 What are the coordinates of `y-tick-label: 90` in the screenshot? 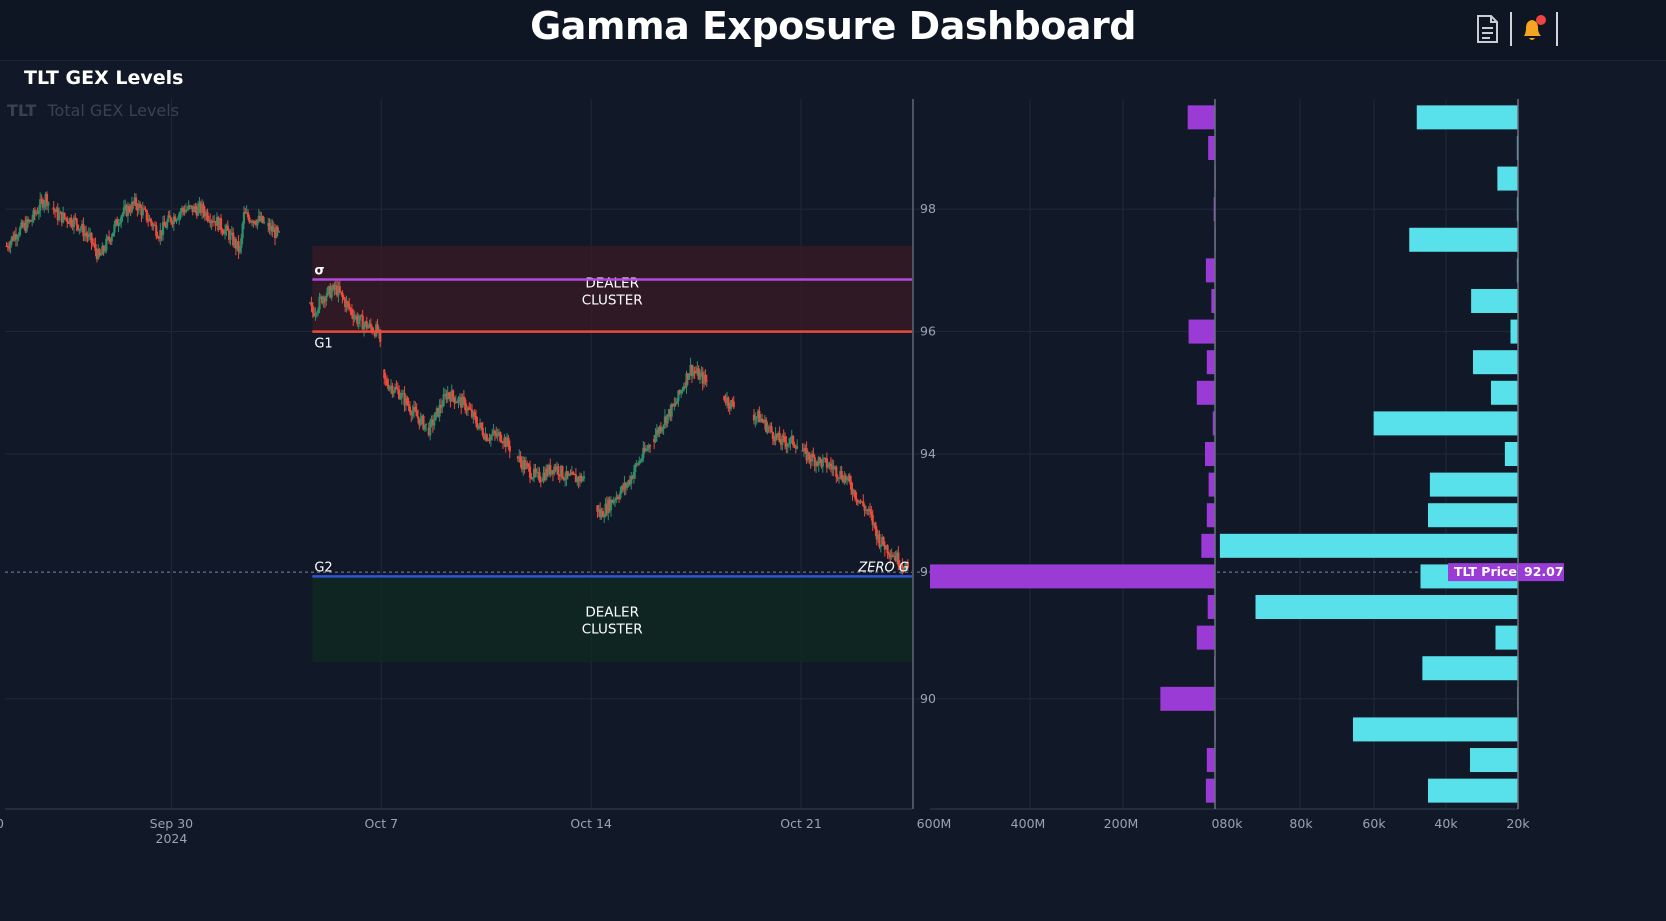 It's located at (928, 698).